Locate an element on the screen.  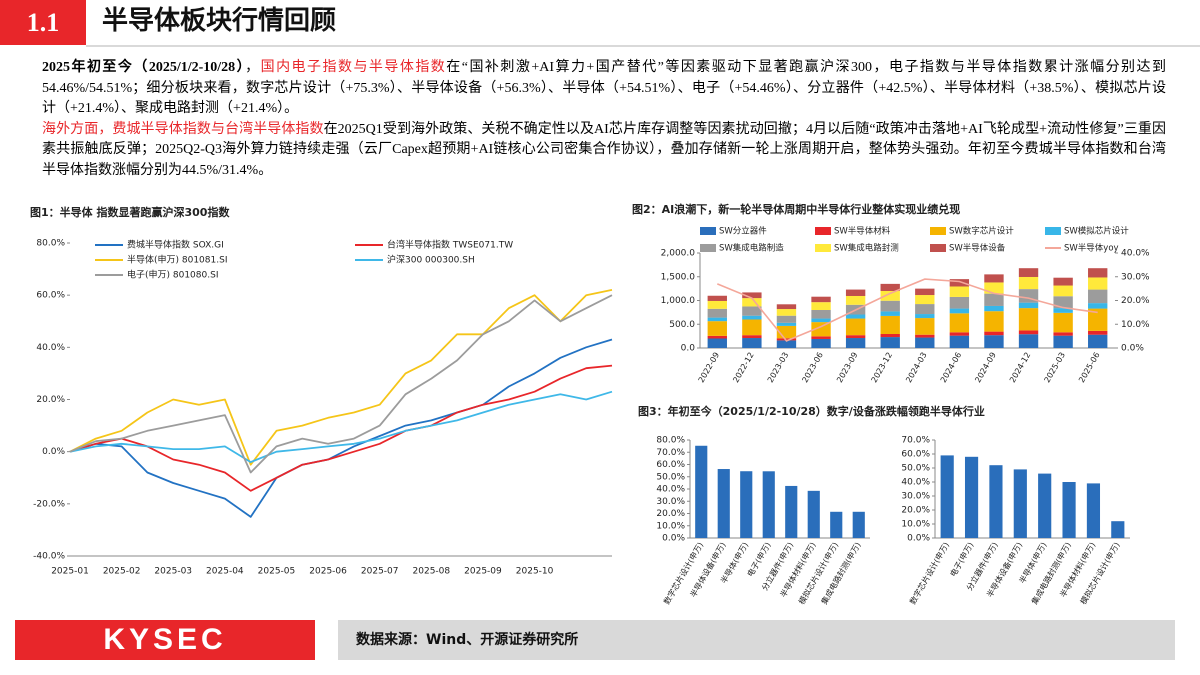
x-tick-label: 2024-06 is located at coordinates (951, 367).